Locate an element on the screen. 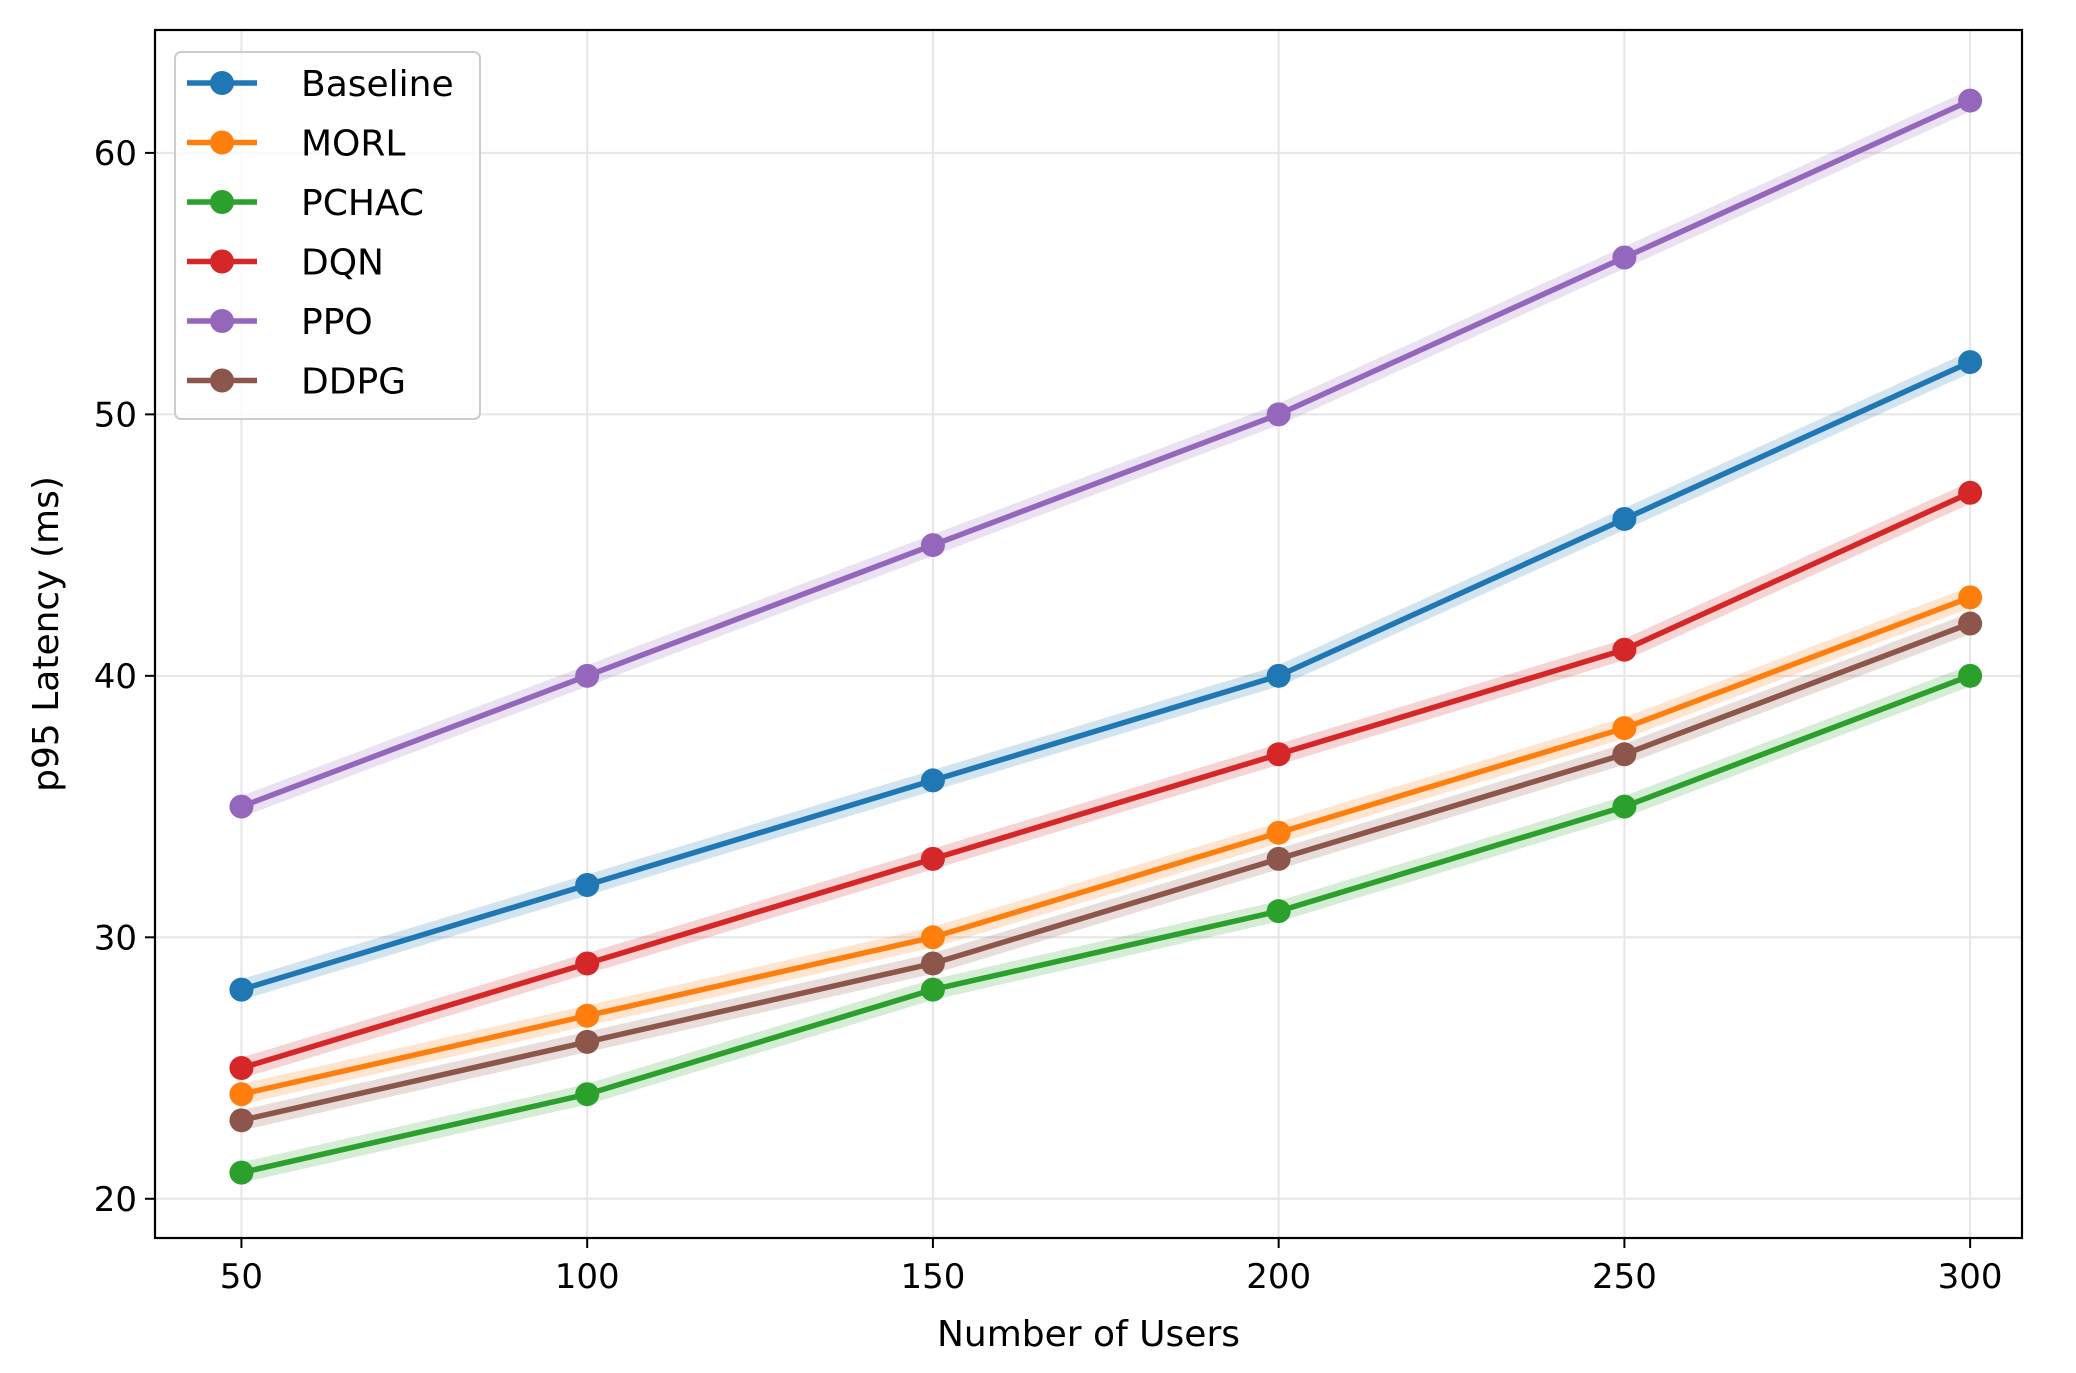 The width and height of the screenshot is (2076, 1373). y-tick-label: 20 is located at coordinates (115, 1200).